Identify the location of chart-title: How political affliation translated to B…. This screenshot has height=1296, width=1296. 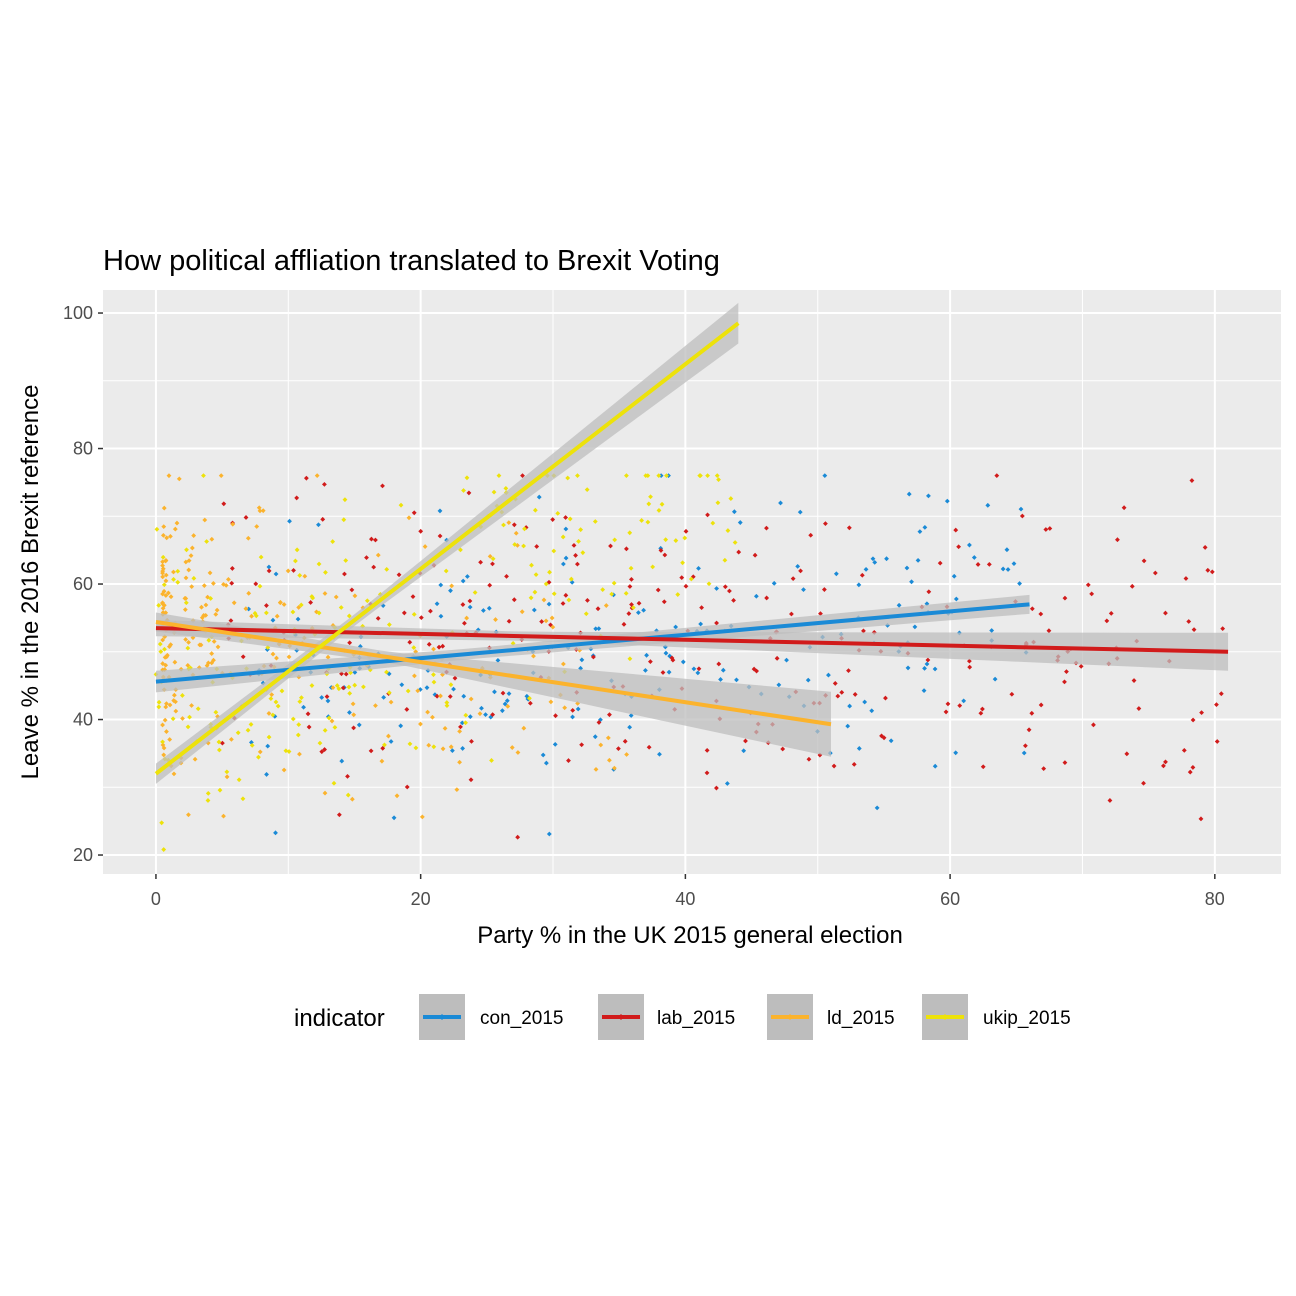
(411, 261).